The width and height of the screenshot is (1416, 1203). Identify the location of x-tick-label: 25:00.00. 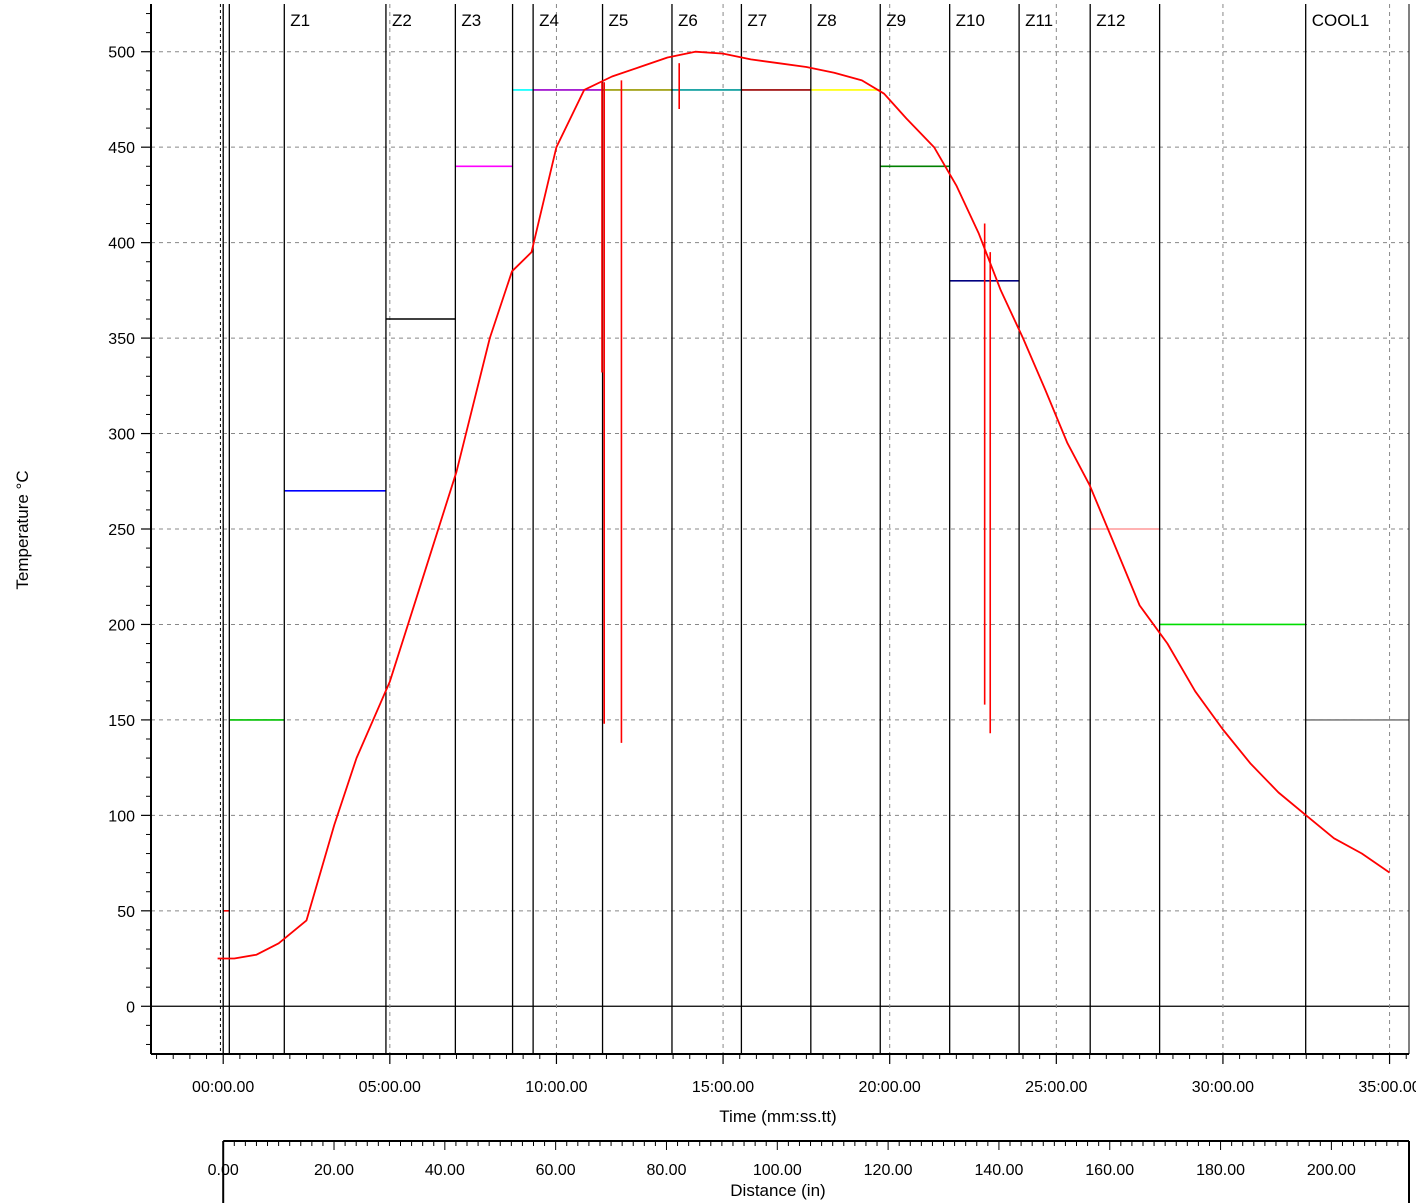
(1056, 1087).